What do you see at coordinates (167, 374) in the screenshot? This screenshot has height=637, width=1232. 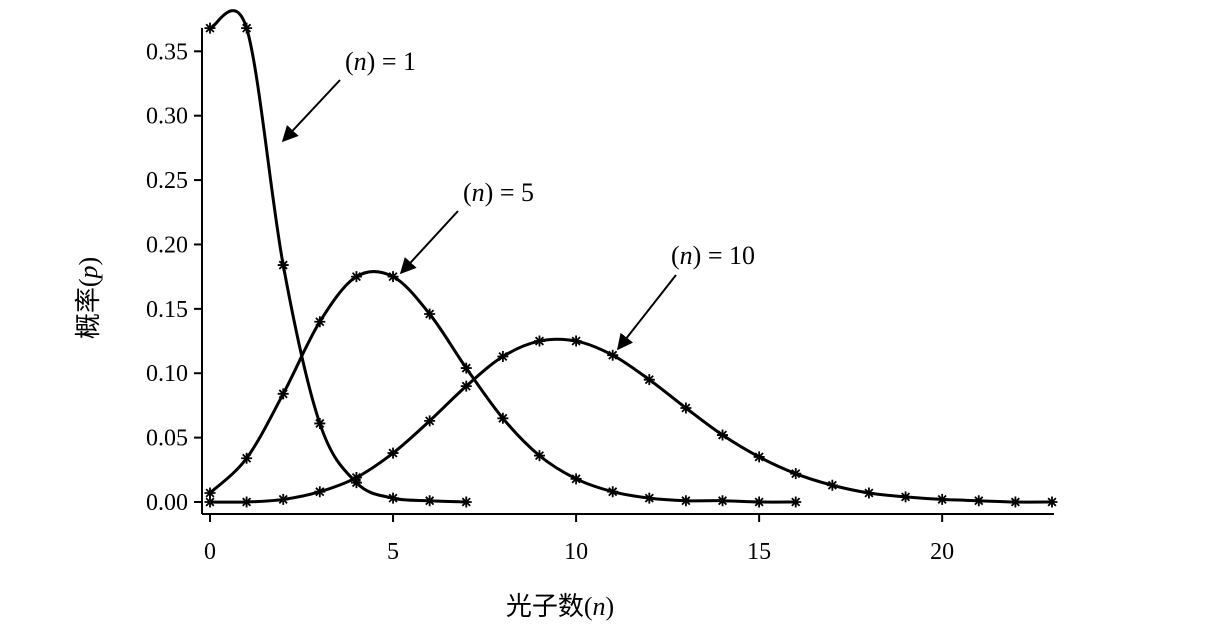 I see `y-tick-label-0.10: 0.10` at bounding box center [167, 374].